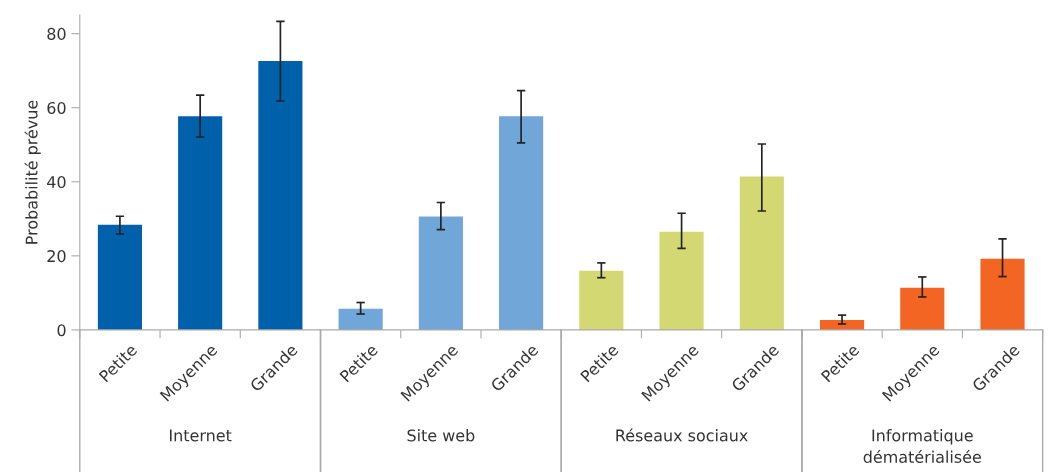  What do you see at coordinates (32, 172) in the screenshot?
I see `y-axis-title: Probabilité prévue` at bounding box center [32, 172].